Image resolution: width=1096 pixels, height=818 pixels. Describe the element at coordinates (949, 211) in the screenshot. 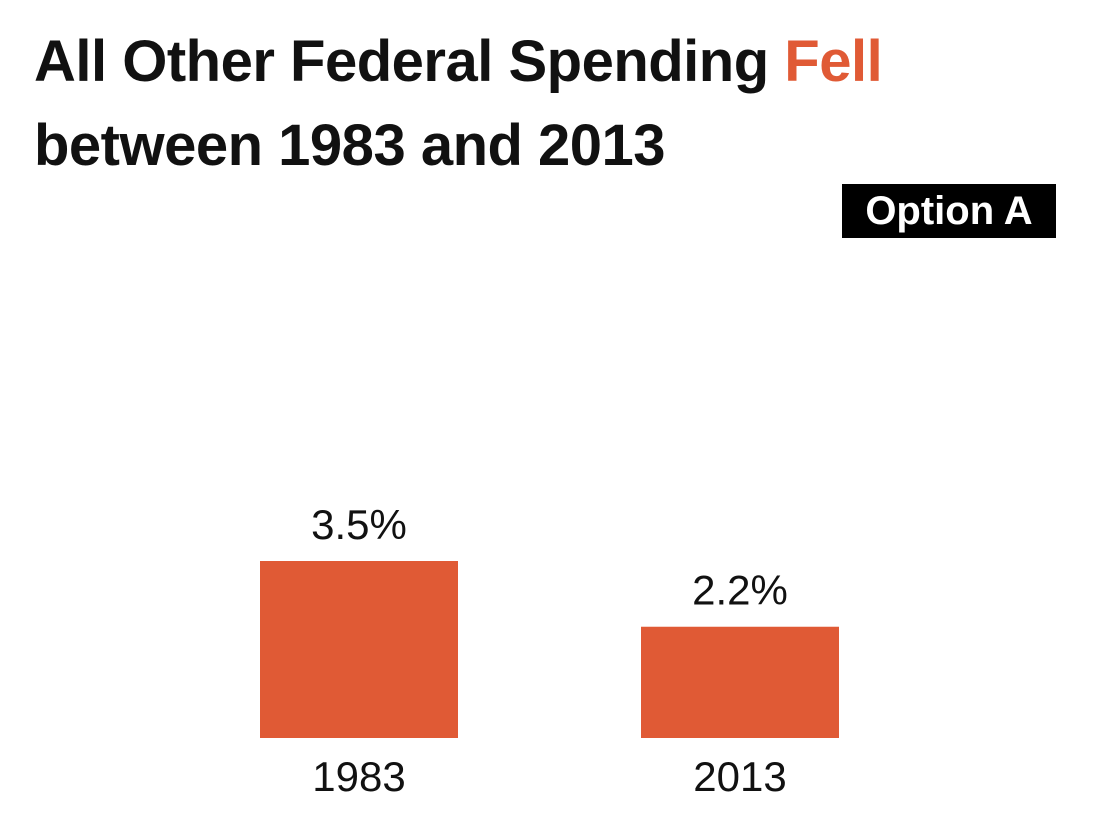

I see `option-badge: Option A` at that location.